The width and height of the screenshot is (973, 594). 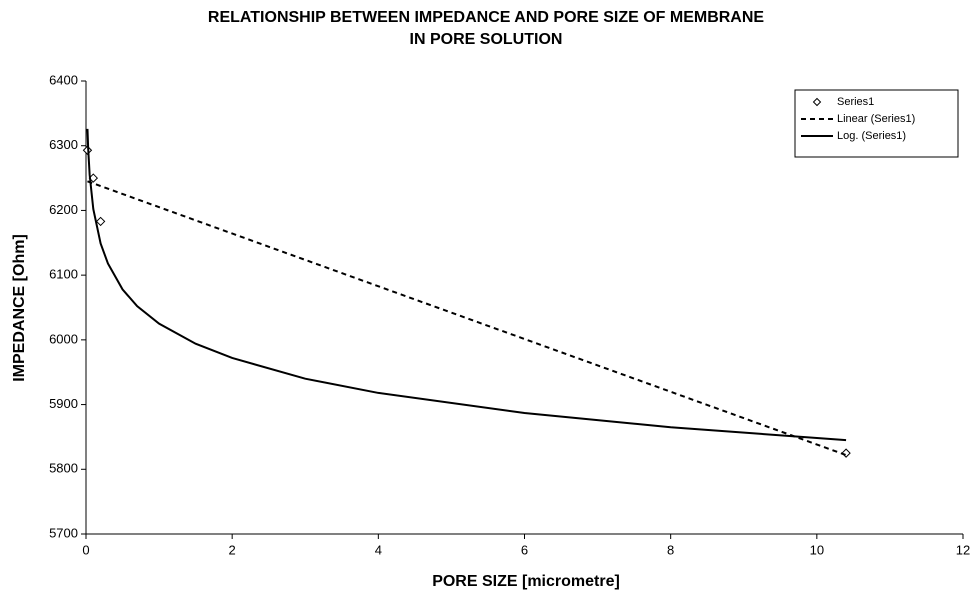 What do you see at coordinates (19, 308) in the screenshot?
I see `y-axis-title: IMPEDANCE [Ohm]` at bounding box center [19, 308].